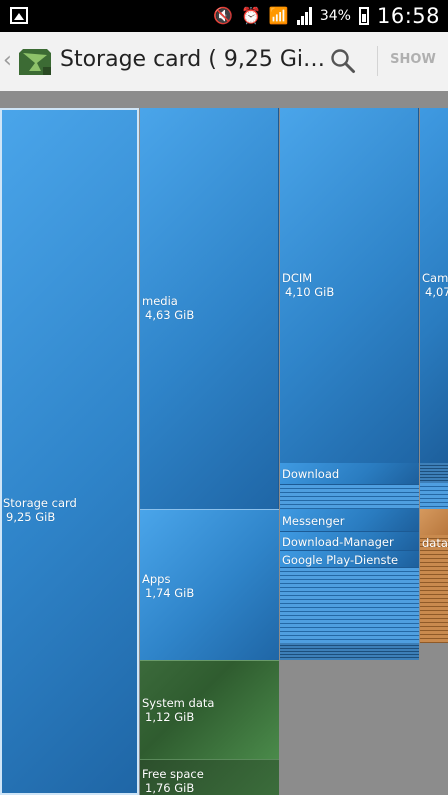  I want to click on tile-storage-card-size: 9,25 GiB, so click(31, 517).